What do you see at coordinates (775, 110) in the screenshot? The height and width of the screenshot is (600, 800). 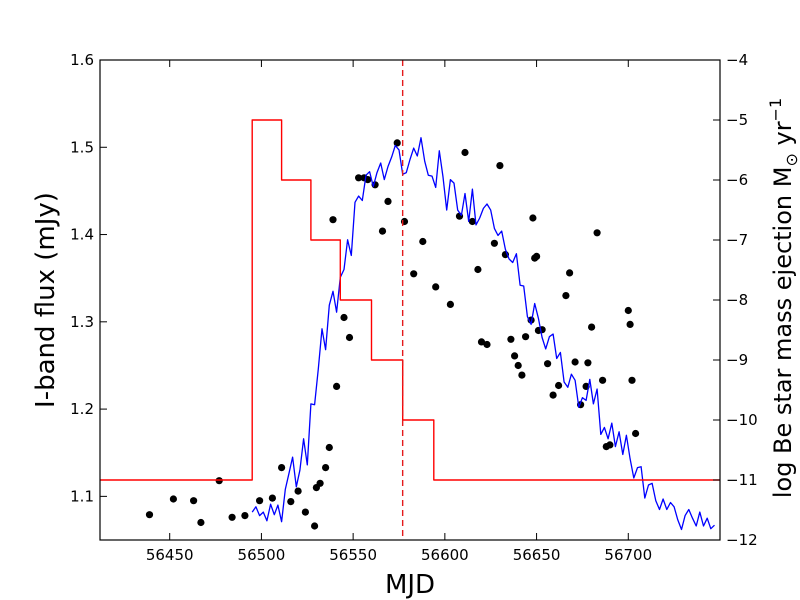 I see `y-axis-label-right-sup: −1` at bounding box center [775, 110].